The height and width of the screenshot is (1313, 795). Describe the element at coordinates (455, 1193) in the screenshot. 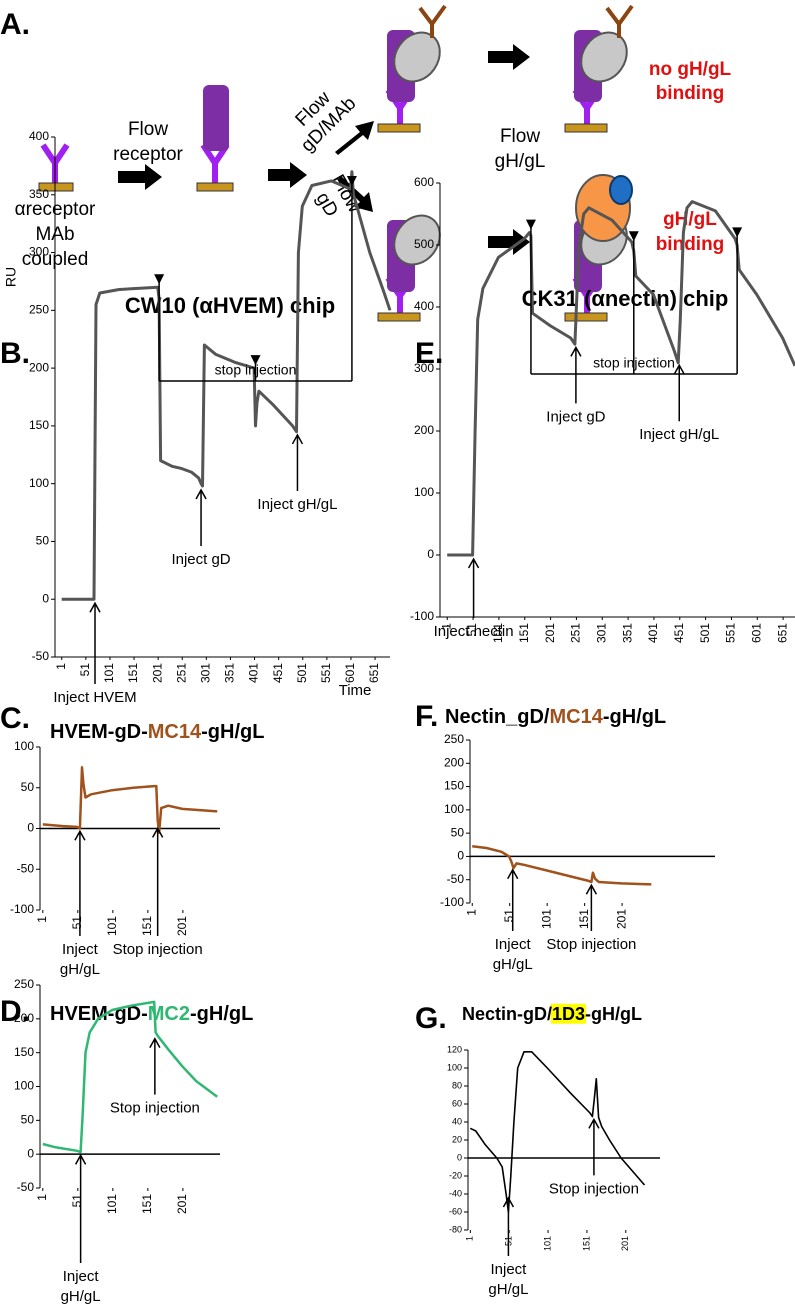

I see `y-tick-label: -40` at that location.